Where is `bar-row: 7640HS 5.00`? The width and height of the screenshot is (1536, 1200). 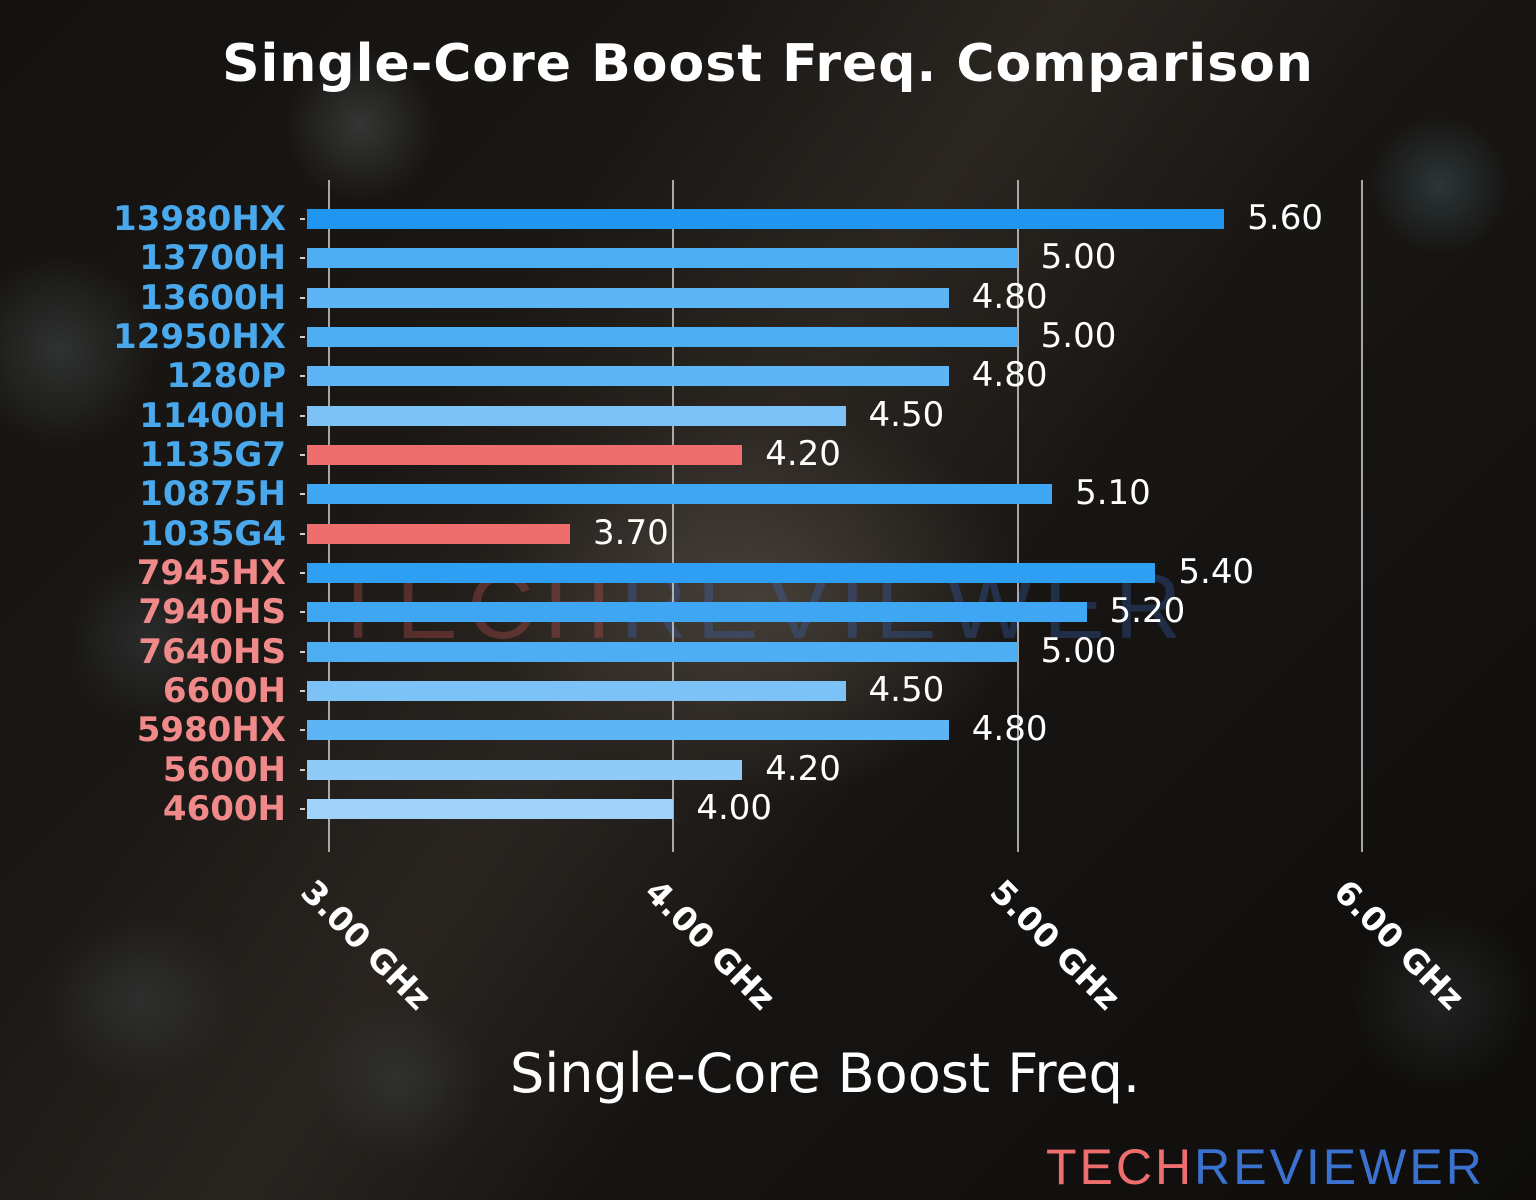
bar-row: 7640HS 5.00 is located at coordinates (768, 651).